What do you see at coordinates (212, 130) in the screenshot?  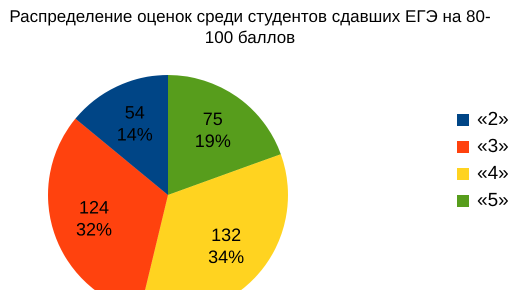 I see `data-label: 75 19%` at bounding box center [212, 130].